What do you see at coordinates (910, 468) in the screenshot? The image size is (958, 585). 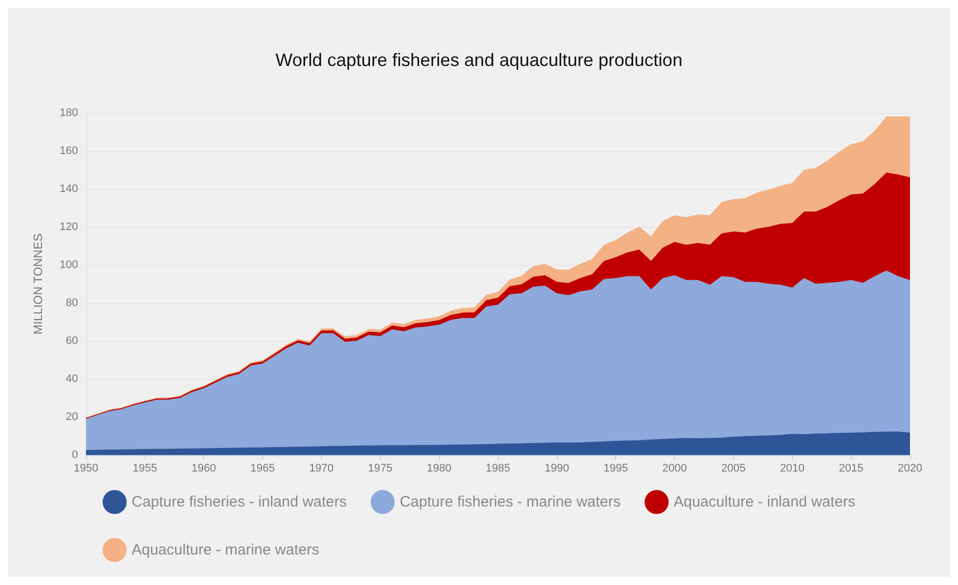 I see `x-tick-label: 2020` at bounding box center [910, 468].